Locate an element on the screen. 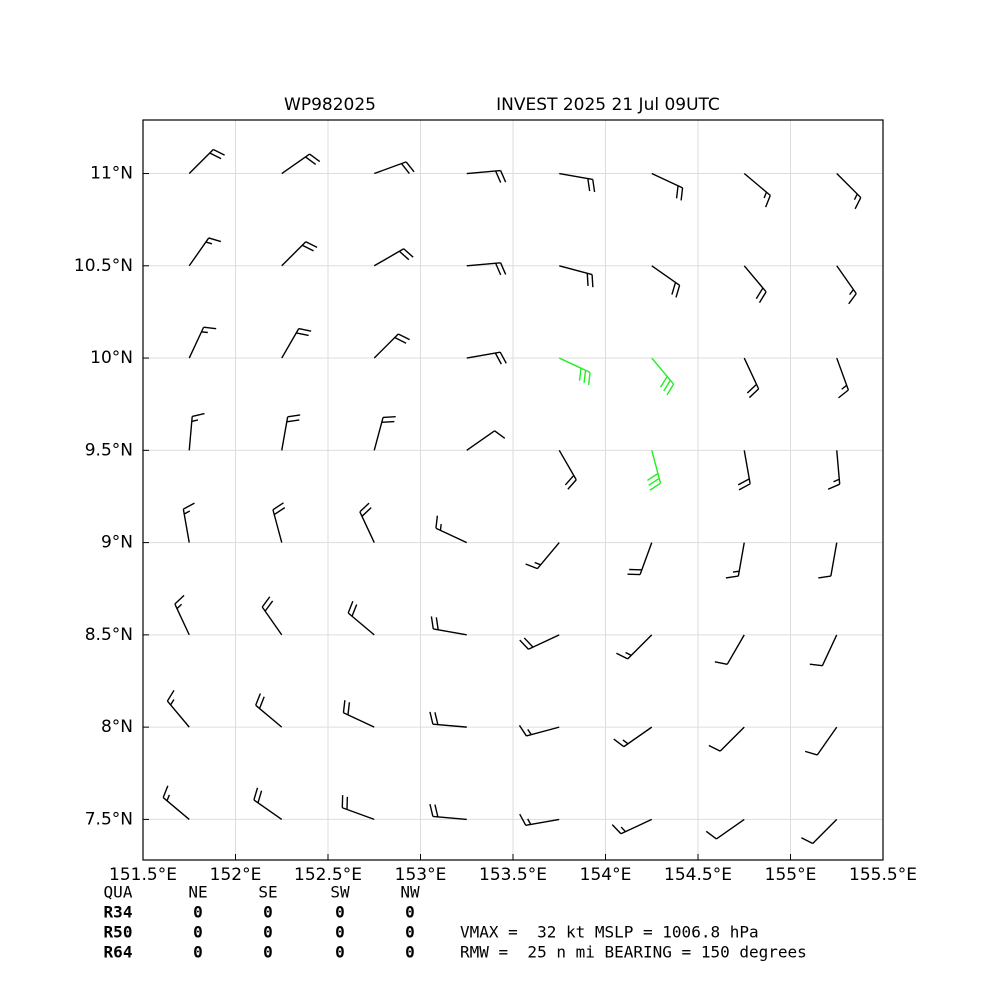 The width and height of the screenshot is (1000, 1000). x-tick-label: 153°E is located at coordinates (421, 875).